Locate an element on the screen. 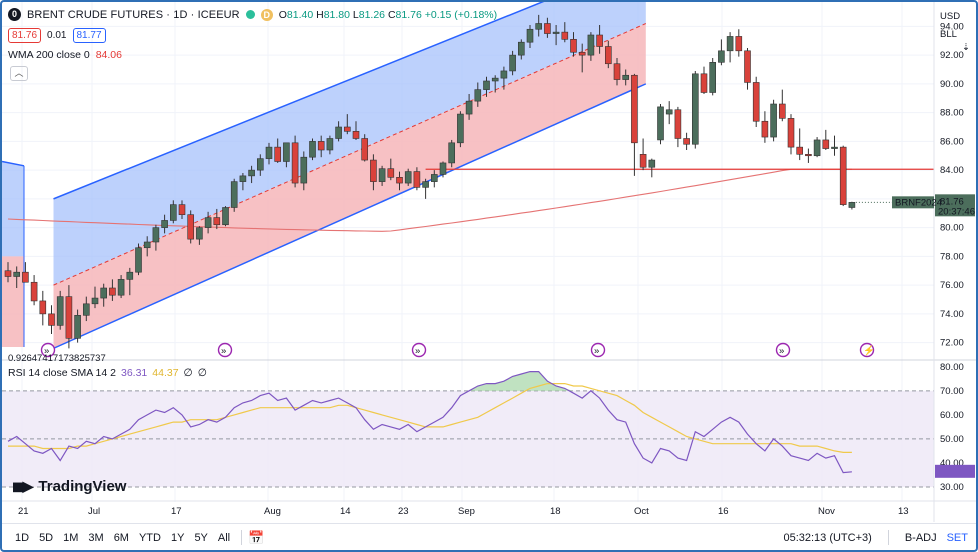  tf-6m: 6M is located at coordinates (121, 537).